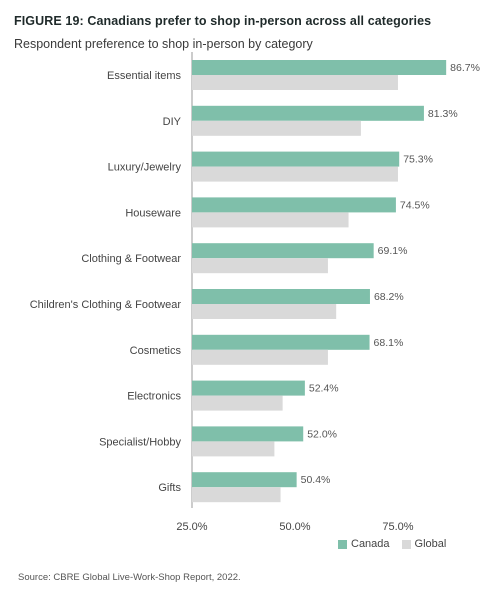  Describe the element at coordinates (370, 544) in the screenshot. I see `legend-label-canada: Canada` at that location.